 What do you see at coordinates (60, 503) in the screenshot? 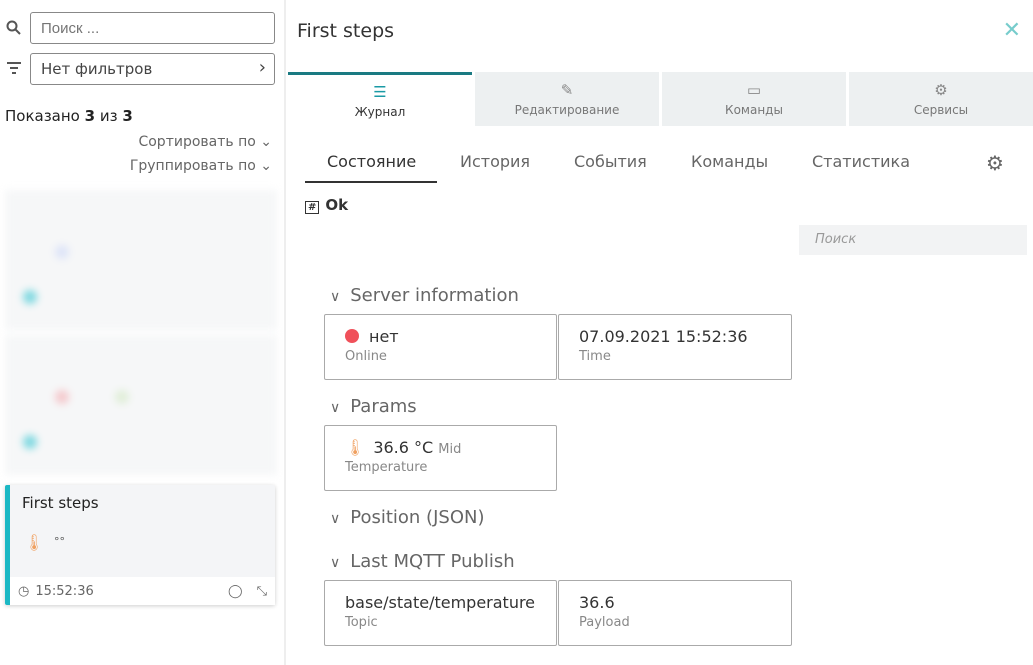
I see `card-title: First steps` at bounding box center [60, 503].